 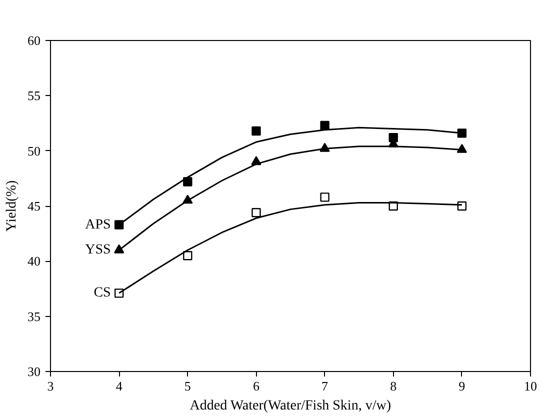 What do you see at coordinates (98, 250) in the screenshot?
I see `series-label: YSS` at bounding box center [98, 250].